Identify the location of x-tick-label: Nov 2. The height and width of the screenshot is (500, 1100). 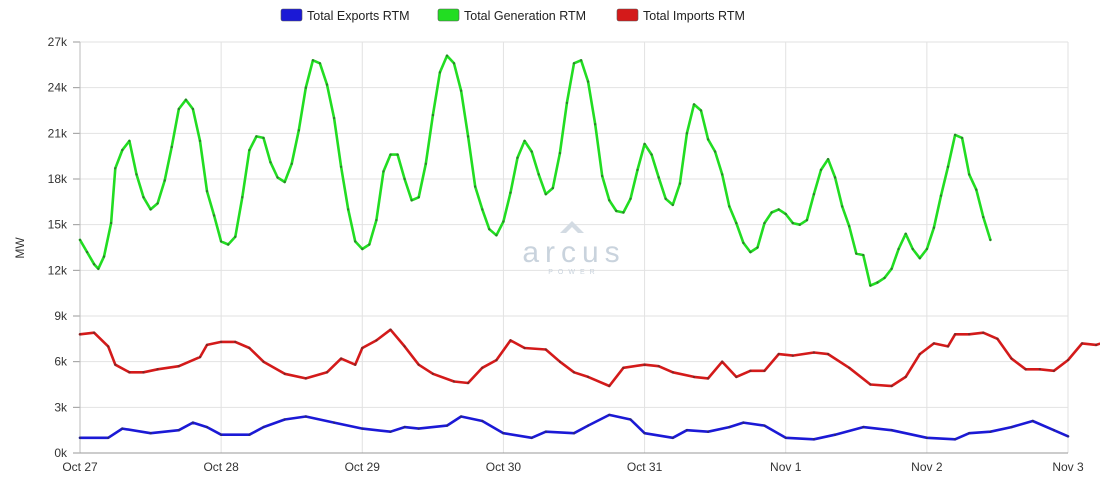
(927, 467).